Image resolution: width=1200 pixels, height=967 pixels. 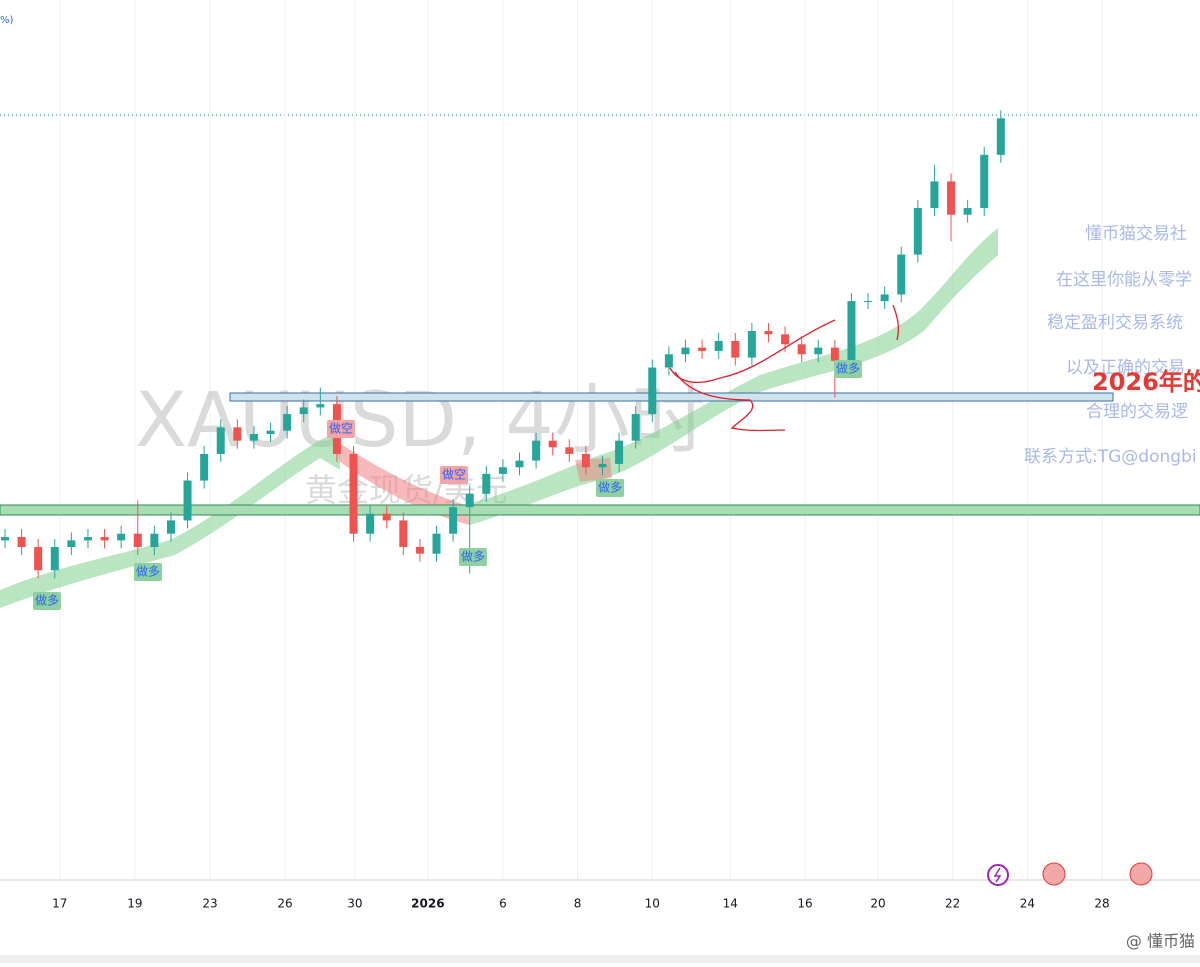 I want to click on x-tick-label: 30, so click(x=354, y=904).